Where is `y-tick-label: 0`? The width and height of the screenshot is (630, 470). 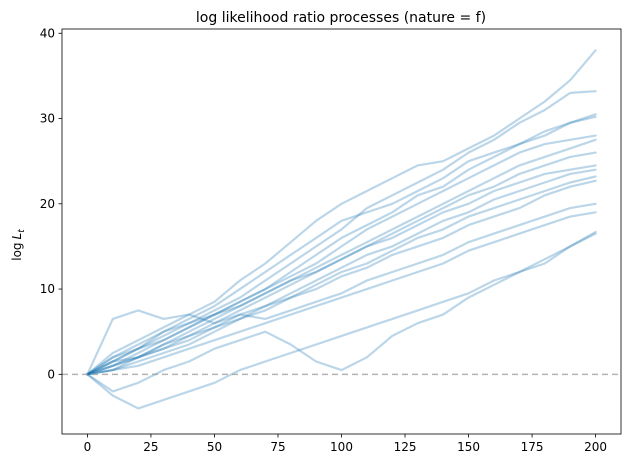 y-tick-label: 0 is located at coordinates (51, 374).